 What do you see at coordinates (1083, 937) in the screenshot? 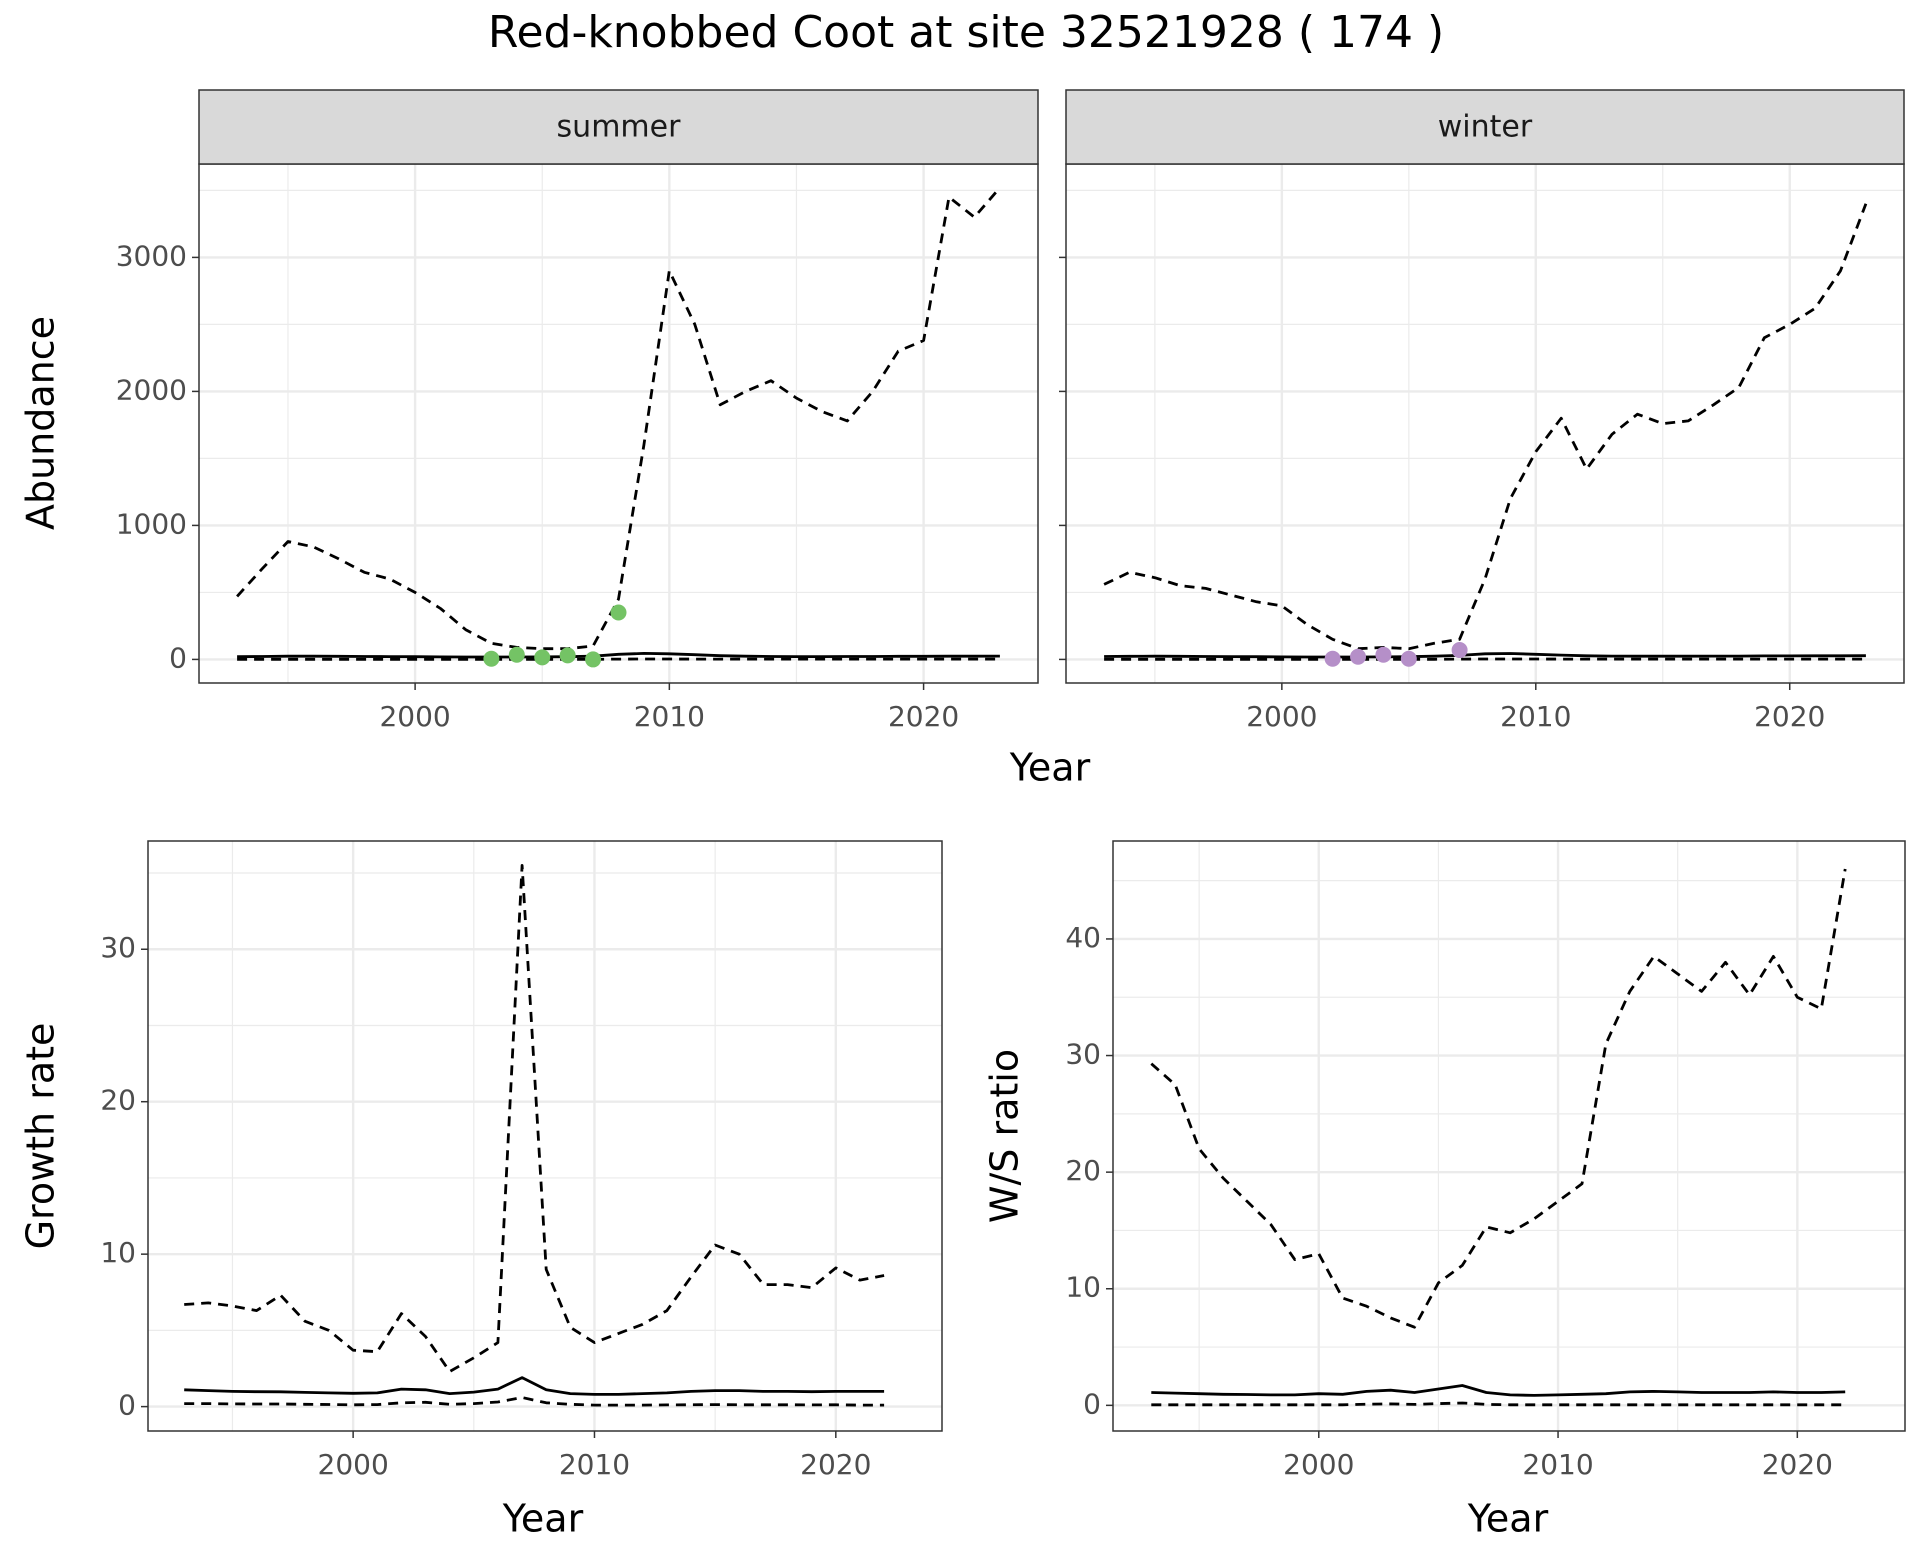
I see `y-tick-label: 40` at bounding box center [1083, 937].